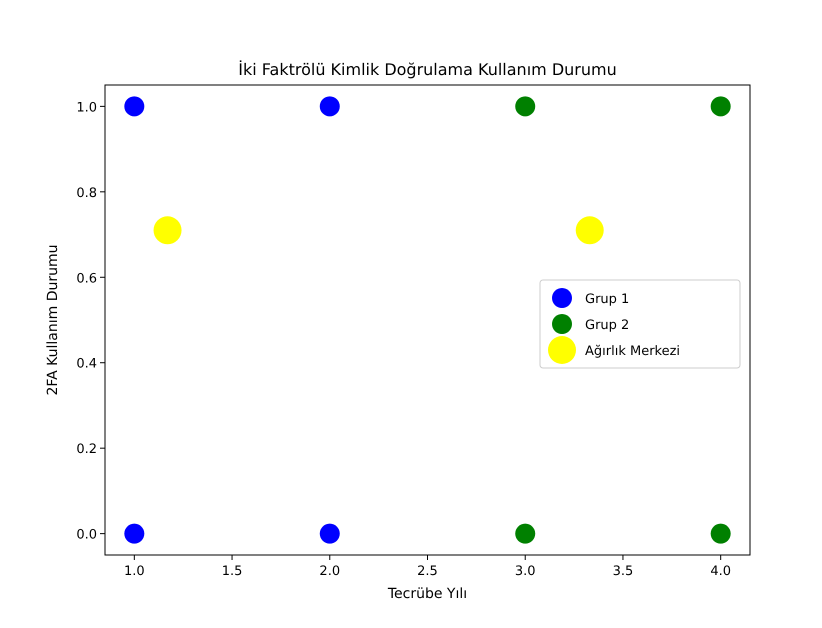  Describe the element at coordinates (329, 571) in the screenshot. I see `x-tick-label: 2.0` at that location.